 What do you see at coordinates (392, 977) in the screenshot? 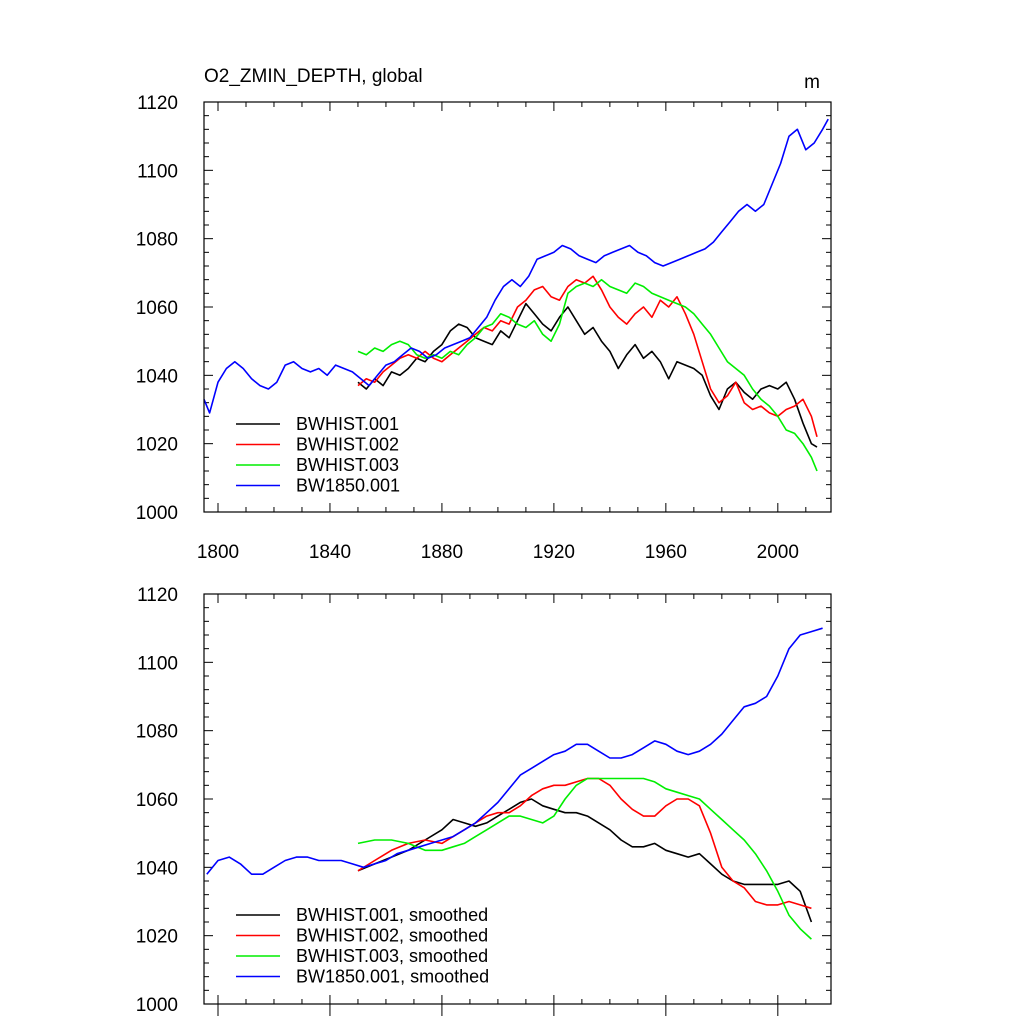
I see `legend-label: BW1850.001, smoothed` at bounding box center [392, 977].